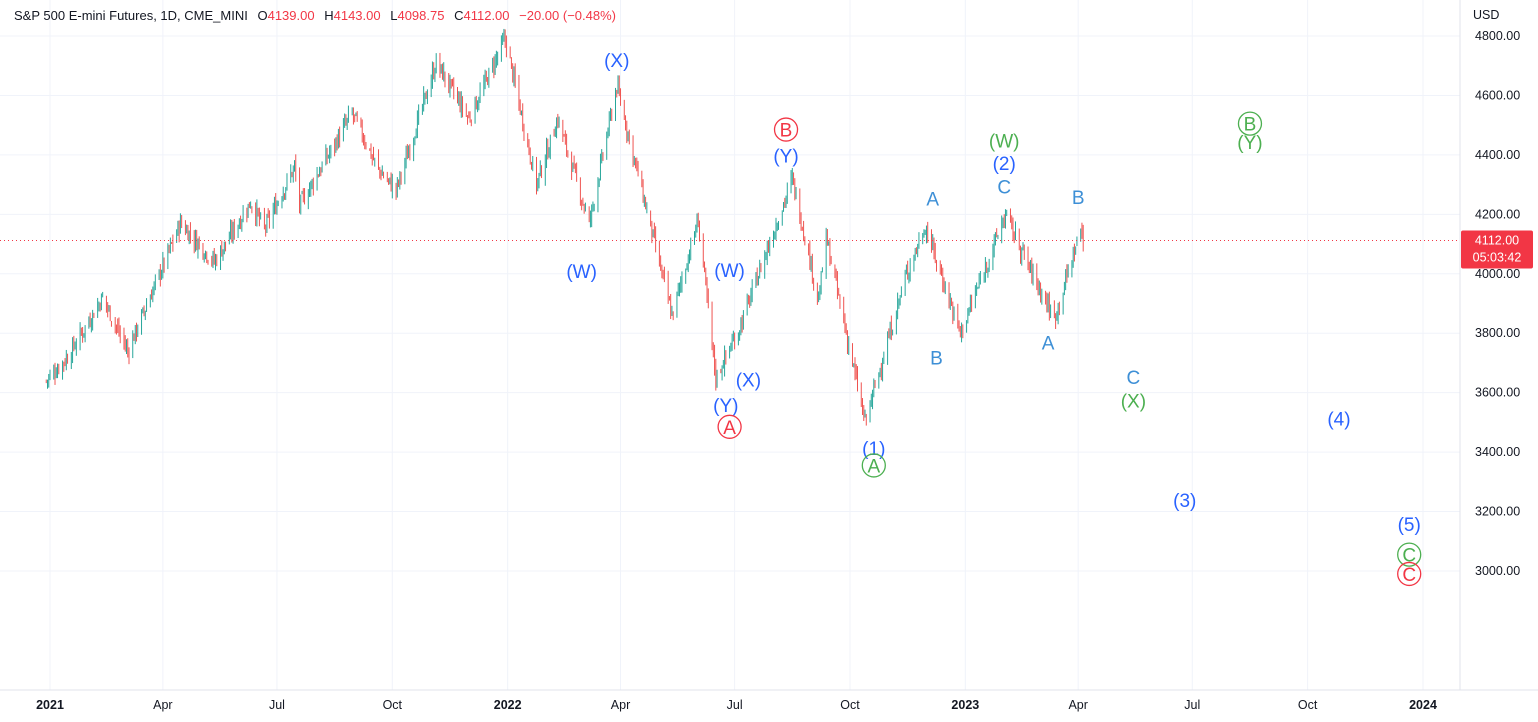 The height and width of the screenshot is (722, 1538). What do you see at coordinates (1497, 257) in the screenshot?
I see `bar-countdown: 05:03:42` at bounding box center [1497, 257].